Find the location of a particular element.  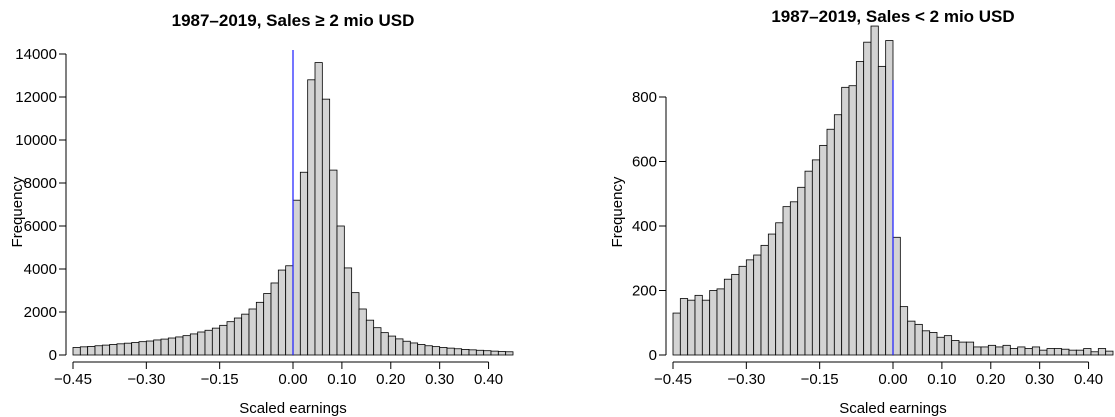

y-tick-label: 4000 is located at coordinates (40, 269).